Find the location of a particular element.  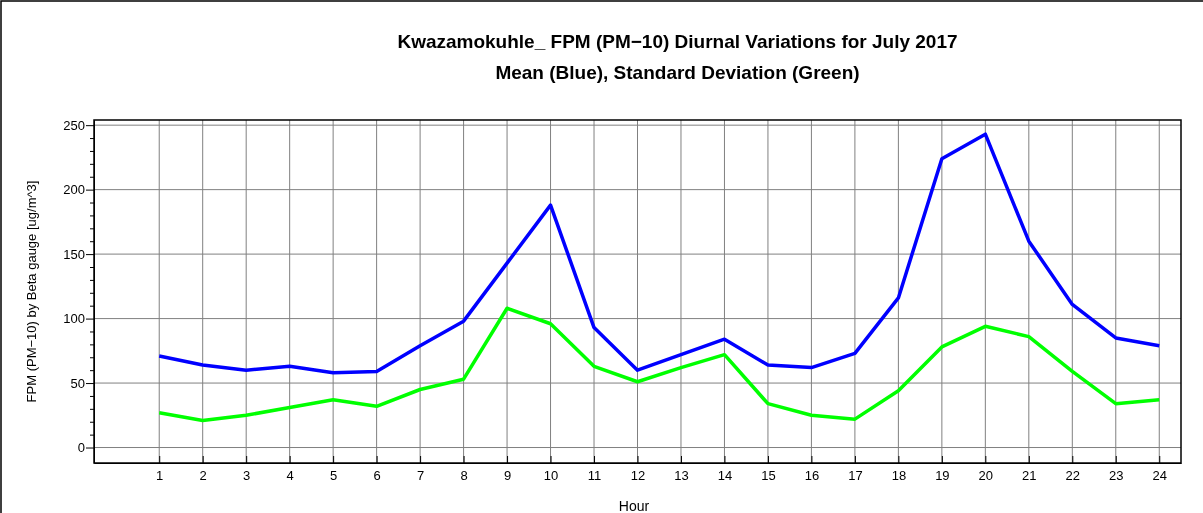

x-tick-label: 23 is located at coordinates (1116, 476).